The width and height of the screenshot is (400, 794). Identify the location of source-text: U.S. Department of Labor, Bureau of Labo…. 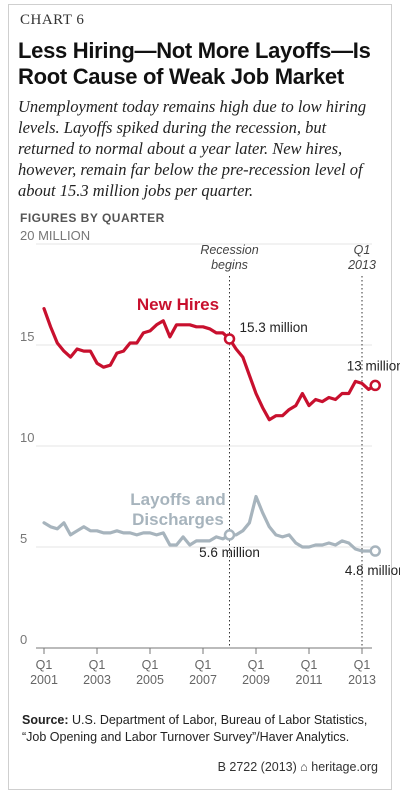
(195, 728).